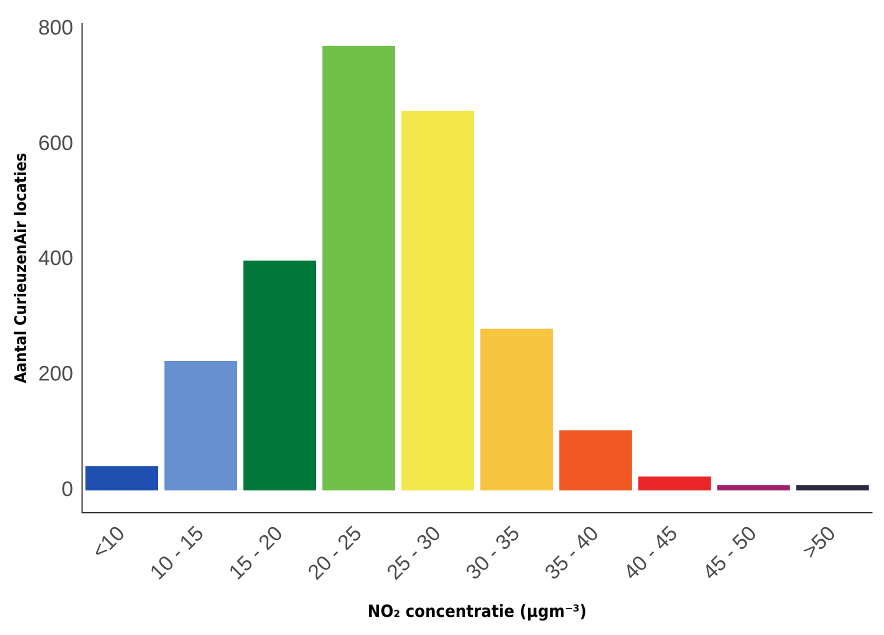 Image resolution: width=884 pixels, height=635 pixels. Describe the element at coordinates (819, 543) in the screenshot. I see `x-tick-label: >50` at that location.